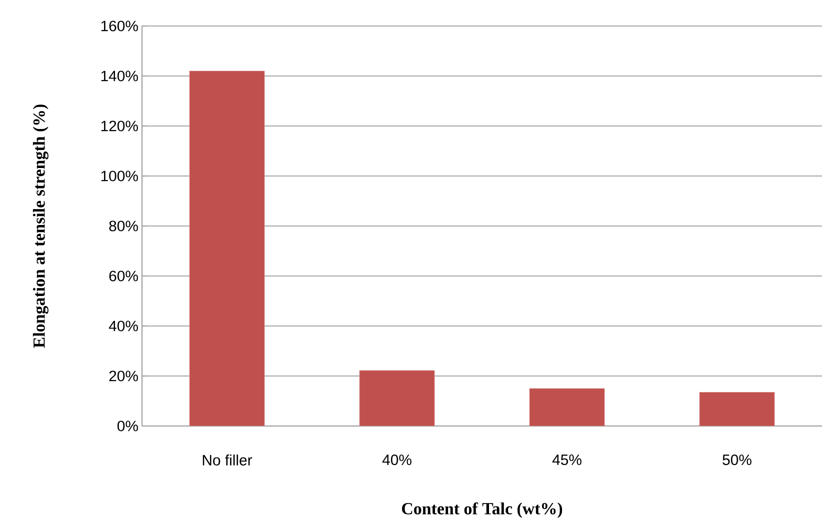 This screenshot has height=527, width=833. What do you see at coordinates (123, 326) in the screenshot?
I see `y-tick-label: 40%` at bounding box center [123, 326].